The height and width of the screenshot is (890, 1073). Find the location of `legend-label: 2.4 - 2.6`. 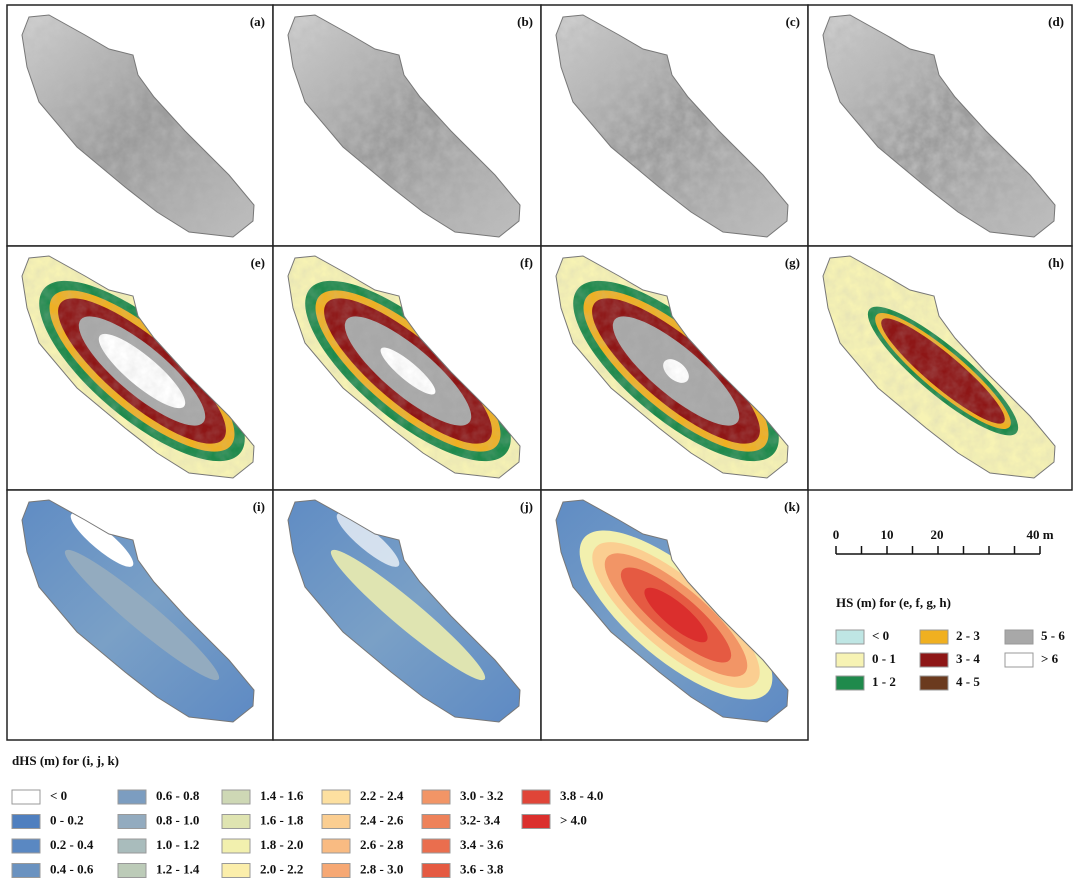

legend-label: 2.4 - 2.6 is located at coordinates (382, 819).